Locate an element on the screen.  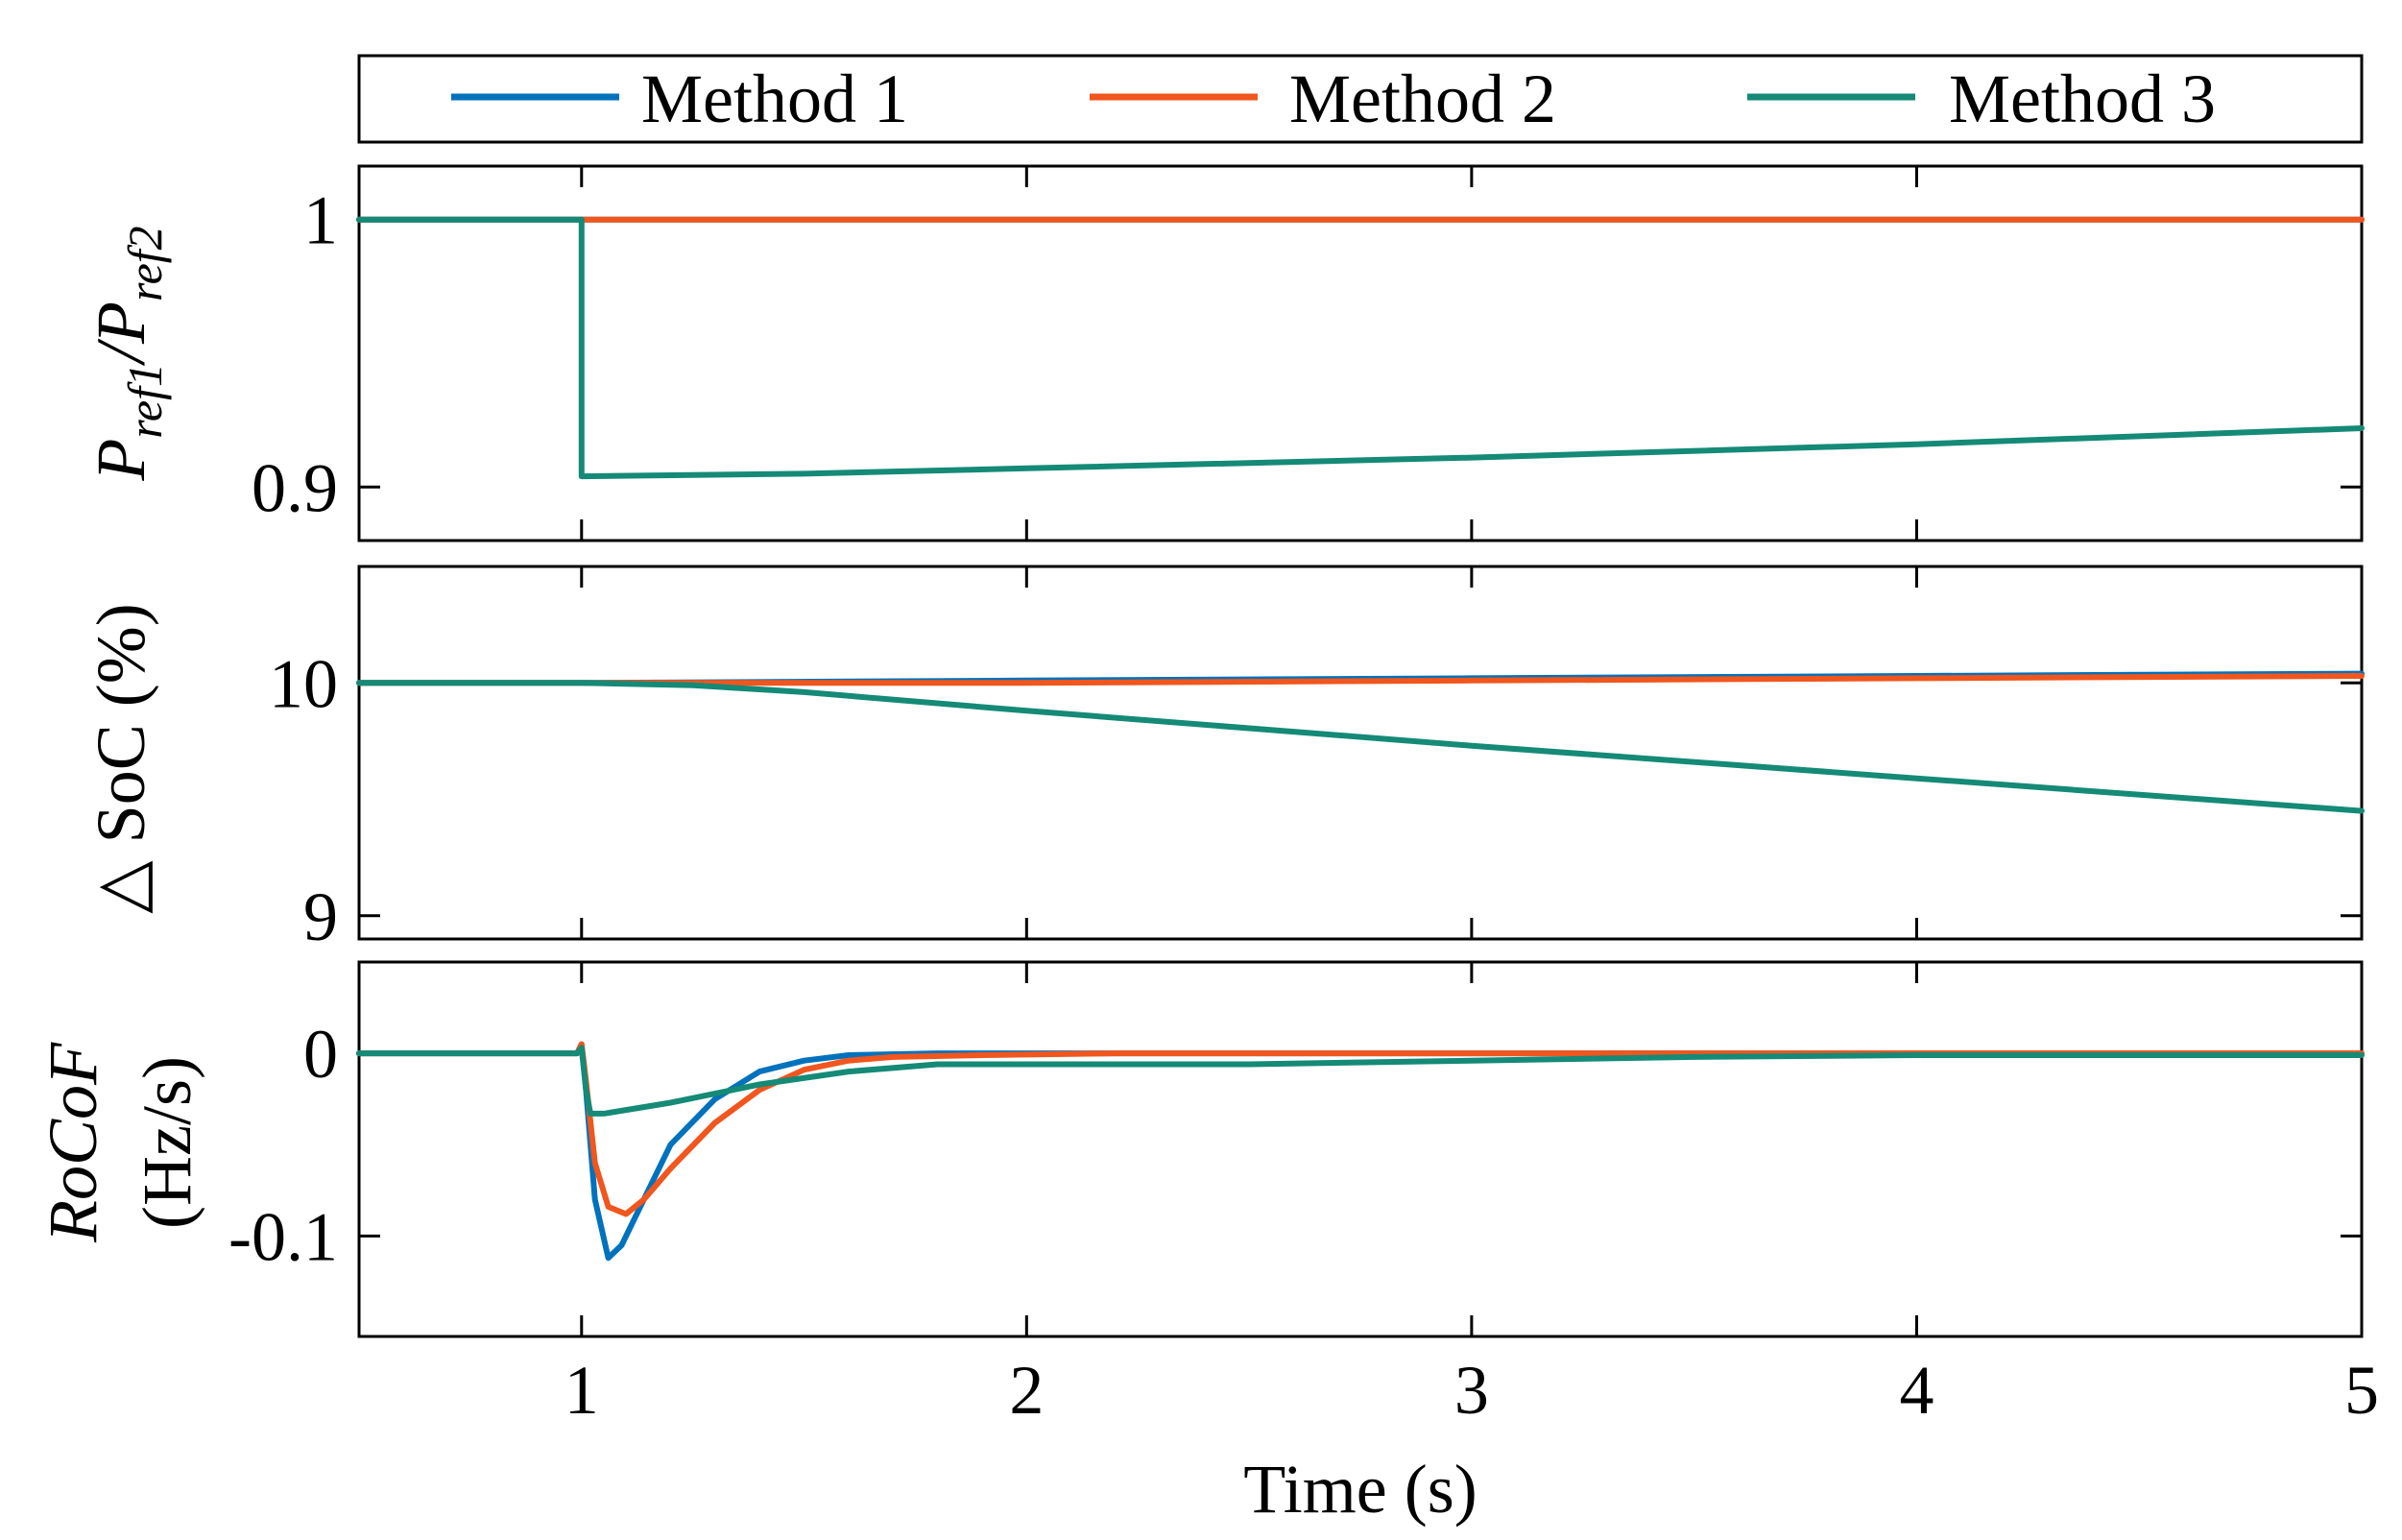
legend: Method 1 Method 2 Method 3 is located at coordinates (1360, 99).